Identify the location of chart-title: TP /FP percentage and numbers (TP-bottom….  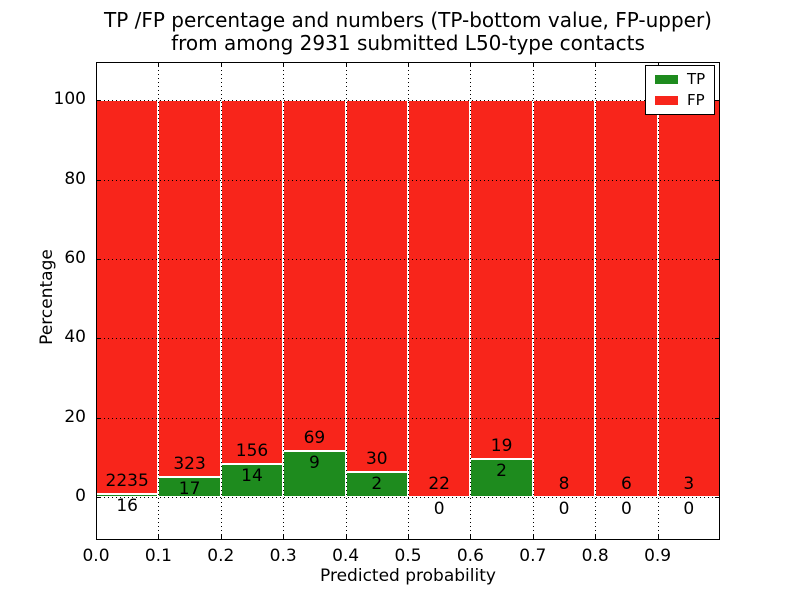
(408, 32).